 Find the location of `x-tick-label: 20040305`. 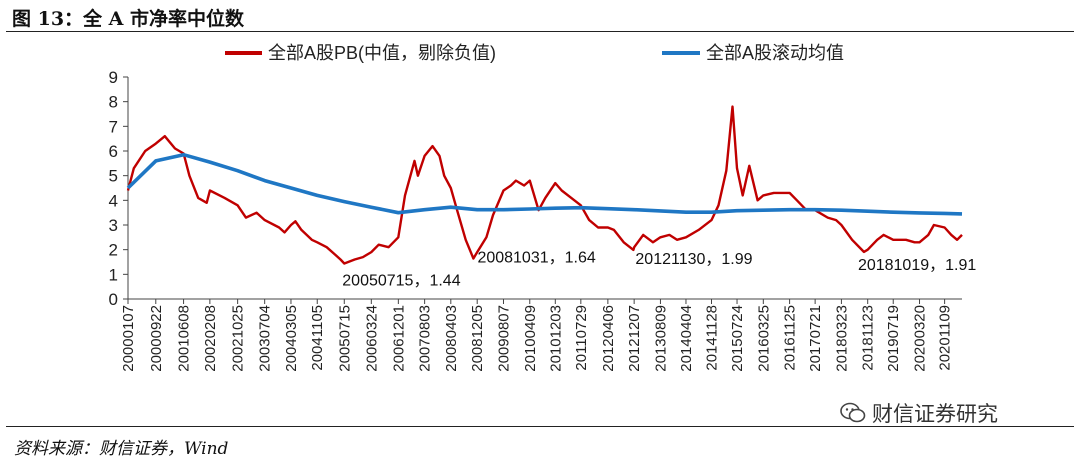

x-tick-label: 20040305 is located at coordinates (291, 338).